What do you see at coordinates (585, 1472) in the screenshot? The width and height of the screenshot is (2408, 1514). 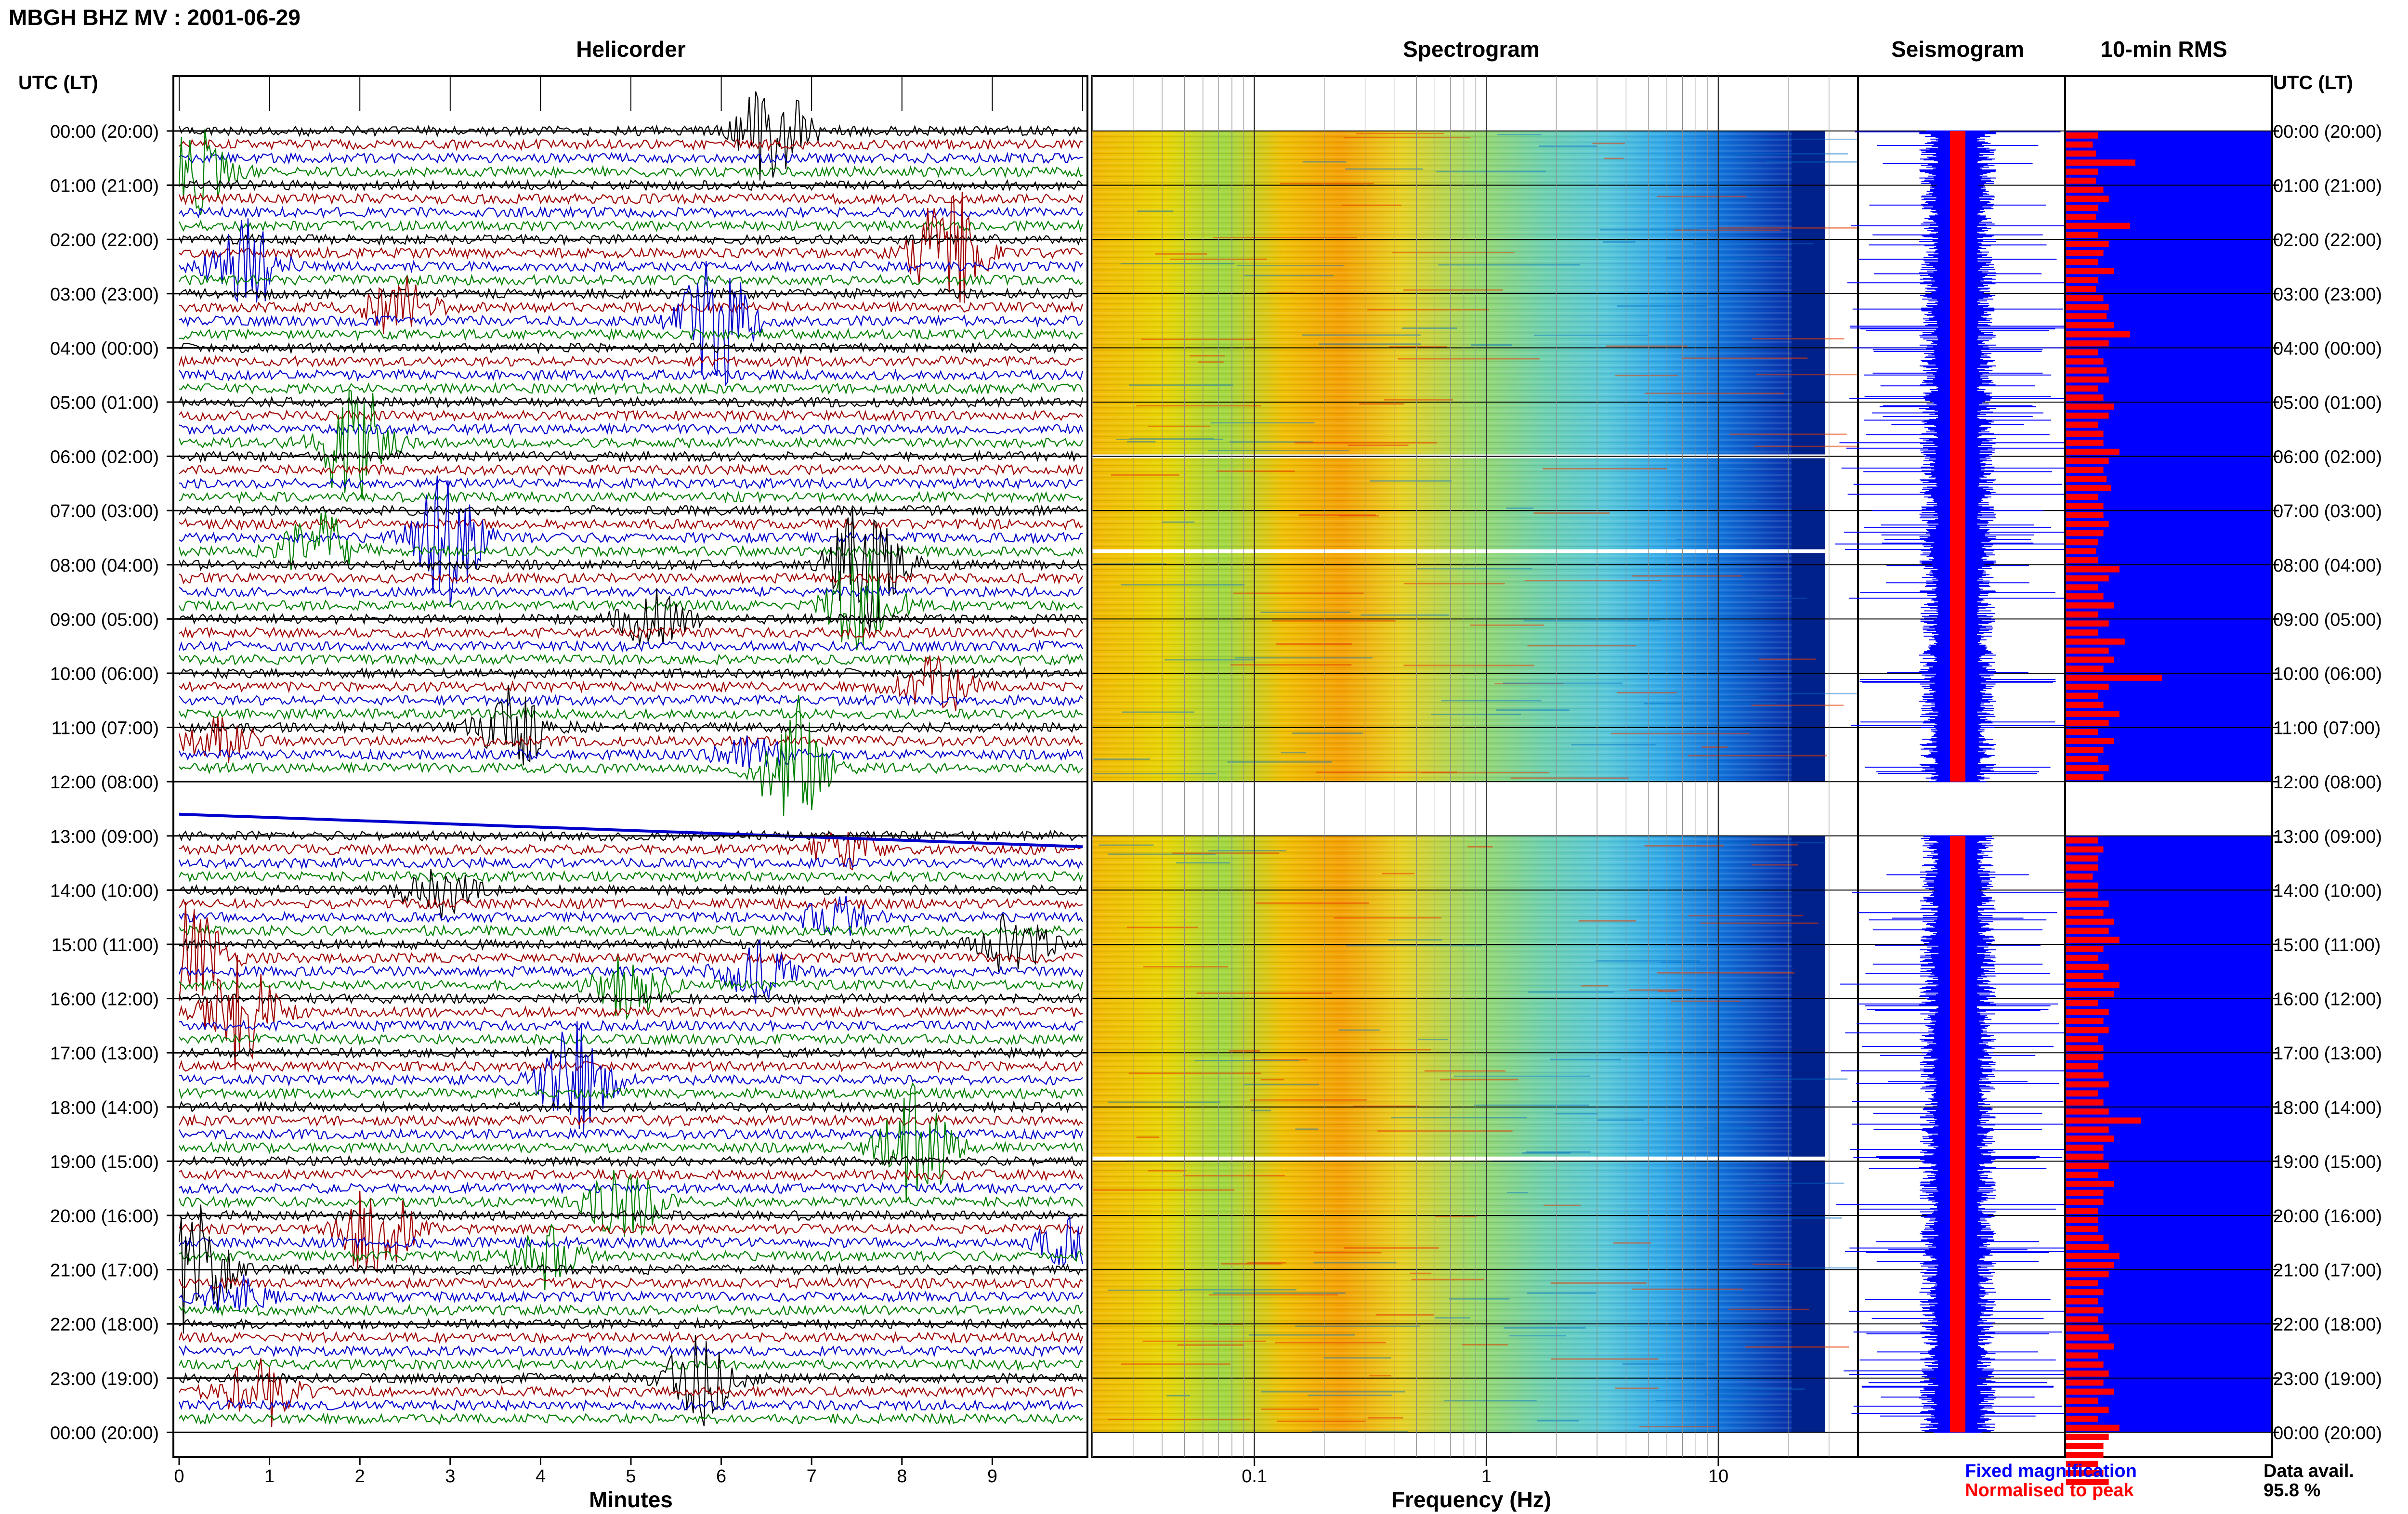 I see `minute-axis: 0 1 2 3 4 5 6 7 8 9` at bounding box center [585, 1472].